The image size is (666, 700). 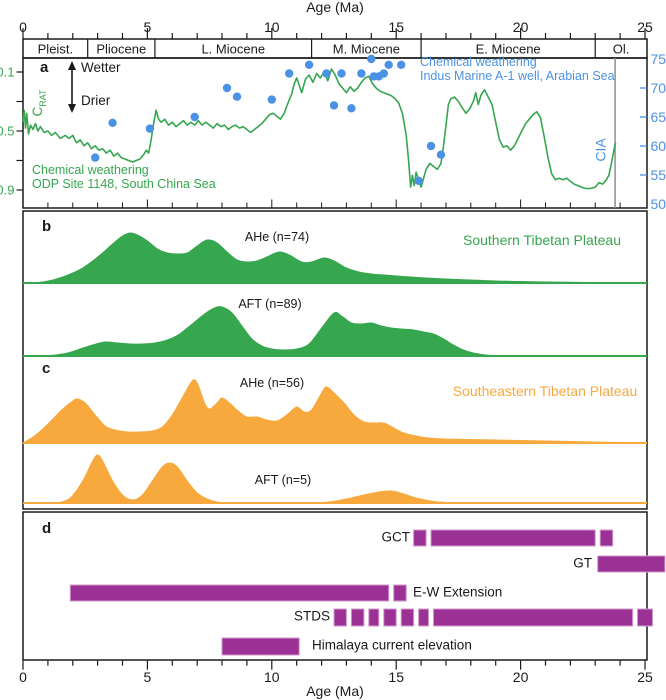 What do you see at coordinates (645, 677) in the screenshot?
I see `bottom-axis-tick-label: 25` at bounding box center [645, 677].